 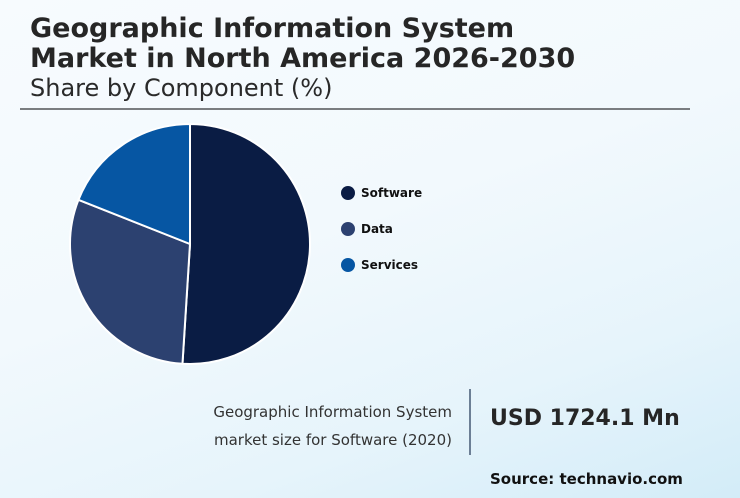 What do you see at coordinates (246, 243) in the screenshot?
I see `pie-slice-software` at bounding box center [246, 243].